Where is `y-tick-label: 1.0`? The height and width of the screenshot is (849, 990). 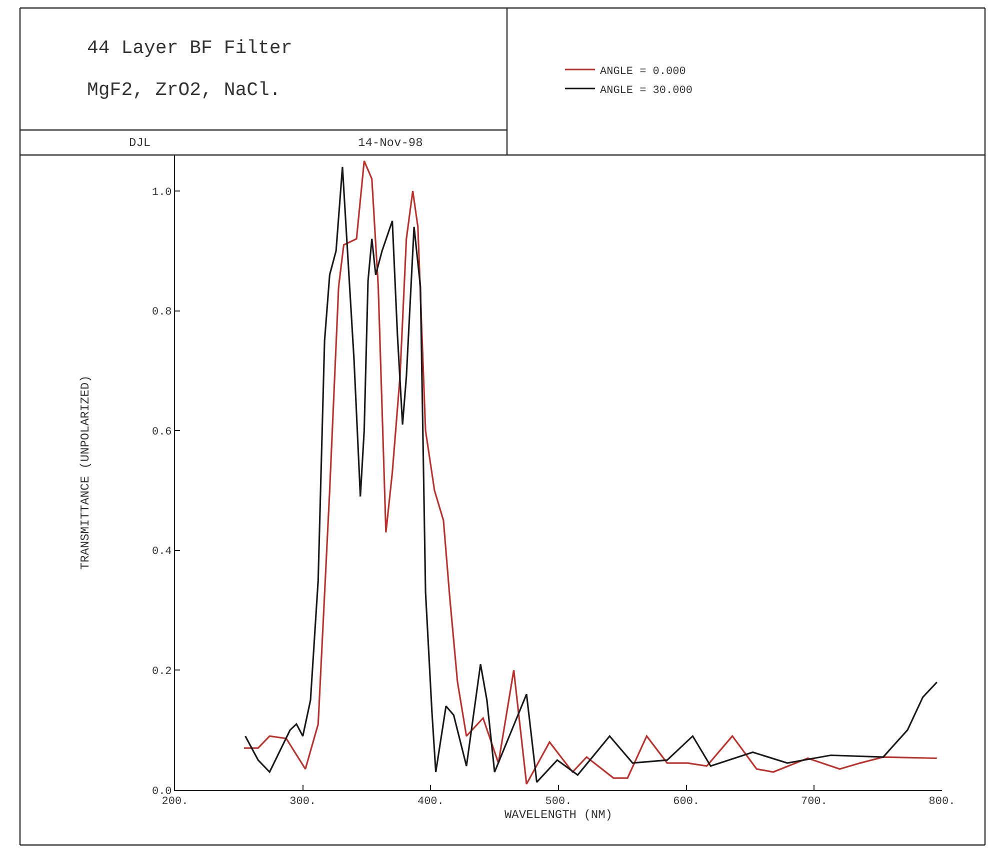 y-tick-label: 1.0 is located at coordinates (162, 192).